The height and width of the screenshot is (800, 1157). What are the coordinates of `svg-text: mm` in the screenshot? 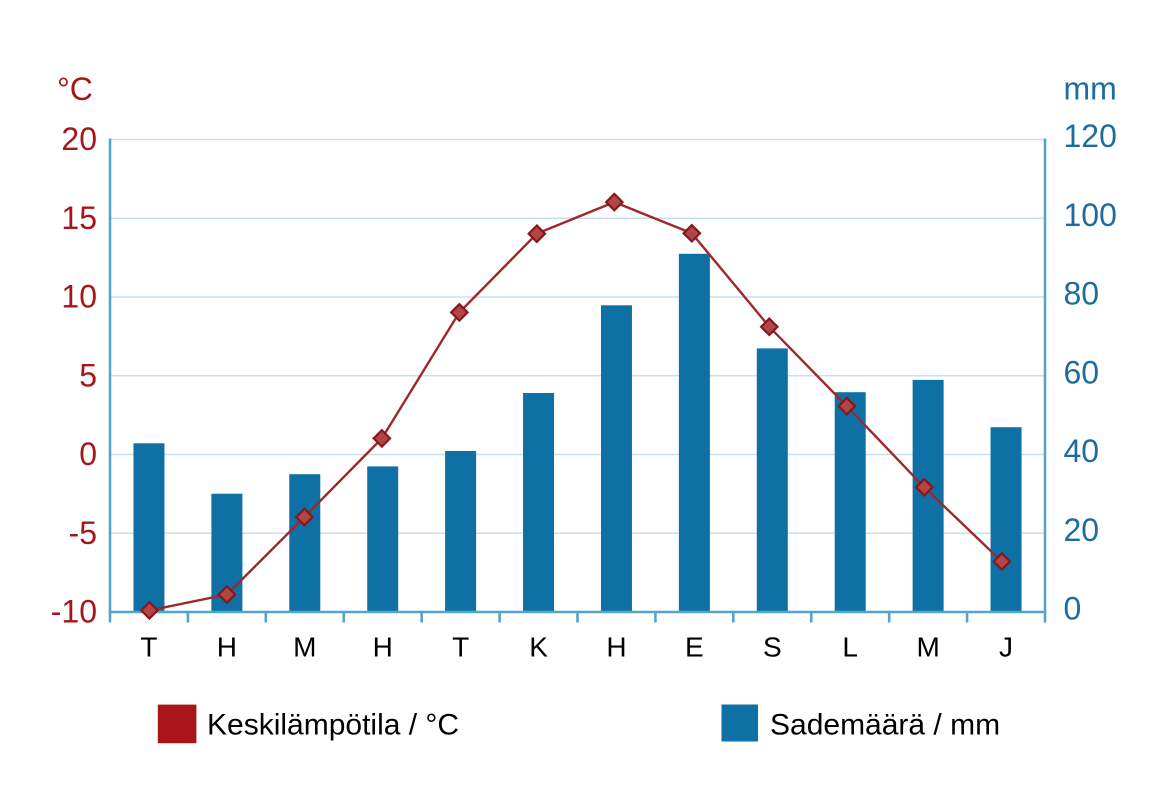 It's located at (1090, 89).